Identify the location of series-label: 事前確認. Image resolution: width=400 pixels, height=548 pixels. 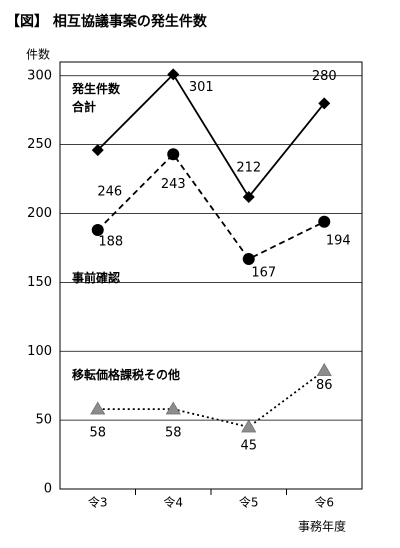
(96, 278).